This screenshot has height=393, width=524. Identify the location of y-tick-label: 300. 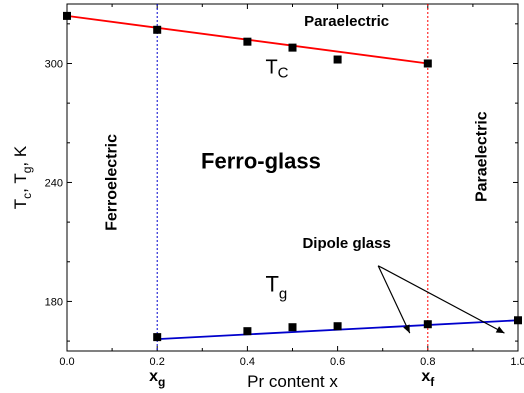
(54, 64).